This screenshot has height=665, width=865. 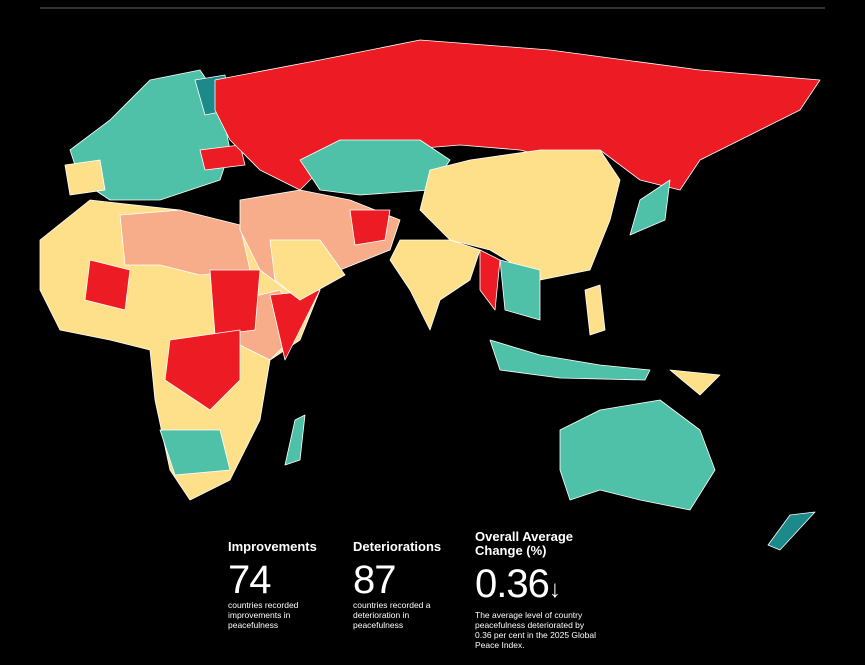 I want to click on region-iberia, so click(x=85, y=177).